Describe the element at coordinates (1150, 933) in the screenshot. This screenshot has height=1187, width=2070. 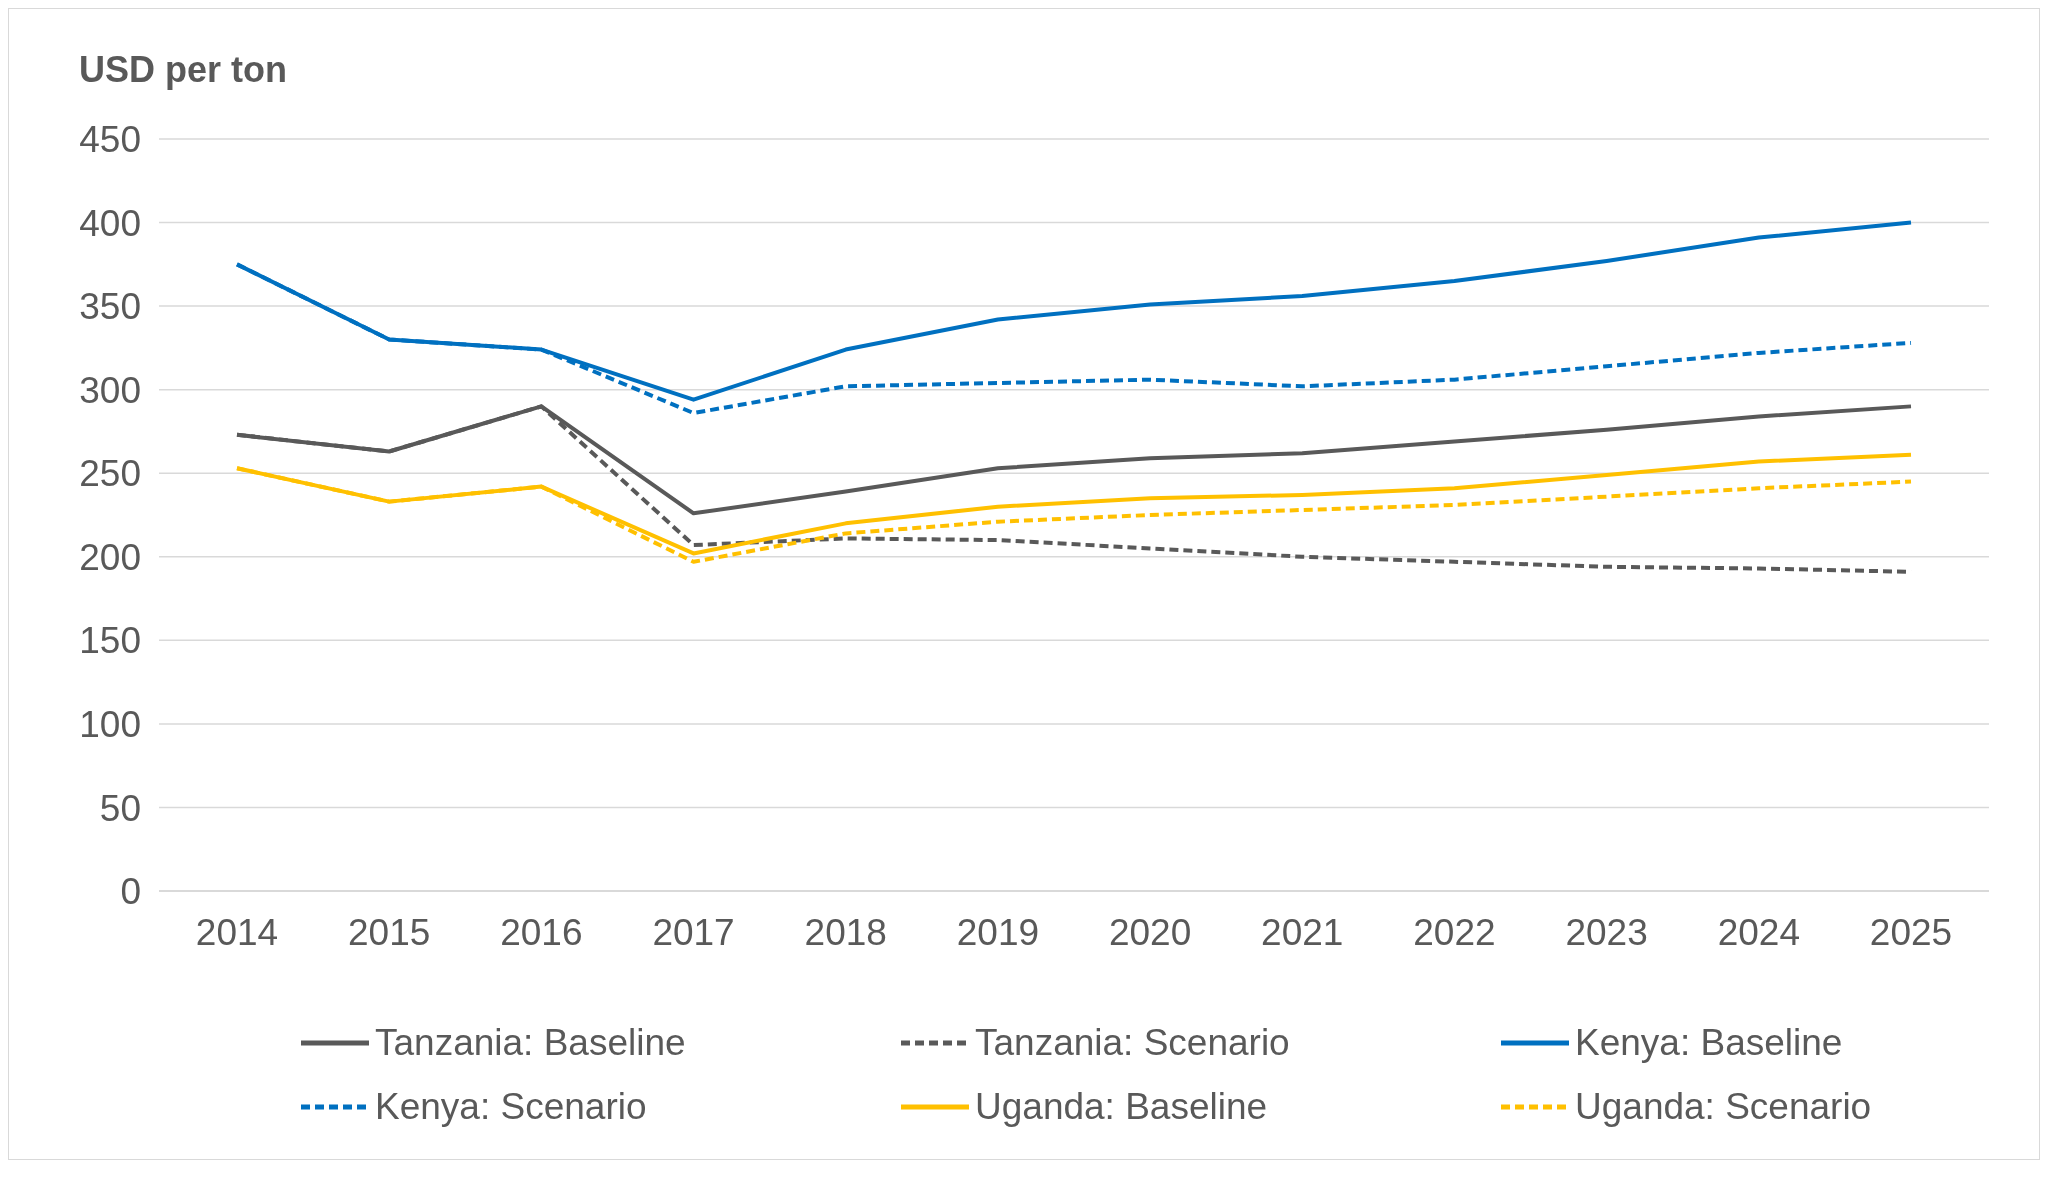
I see `x-tick-label: 2020` at that location.